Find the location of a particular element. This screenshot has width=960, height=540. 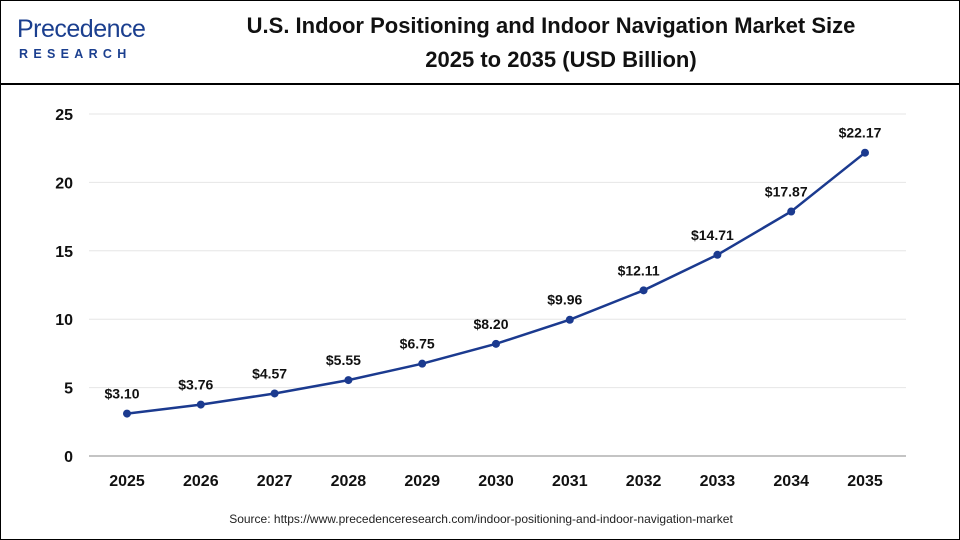

data-label: $5.55 is located at coordinates (343, 360).